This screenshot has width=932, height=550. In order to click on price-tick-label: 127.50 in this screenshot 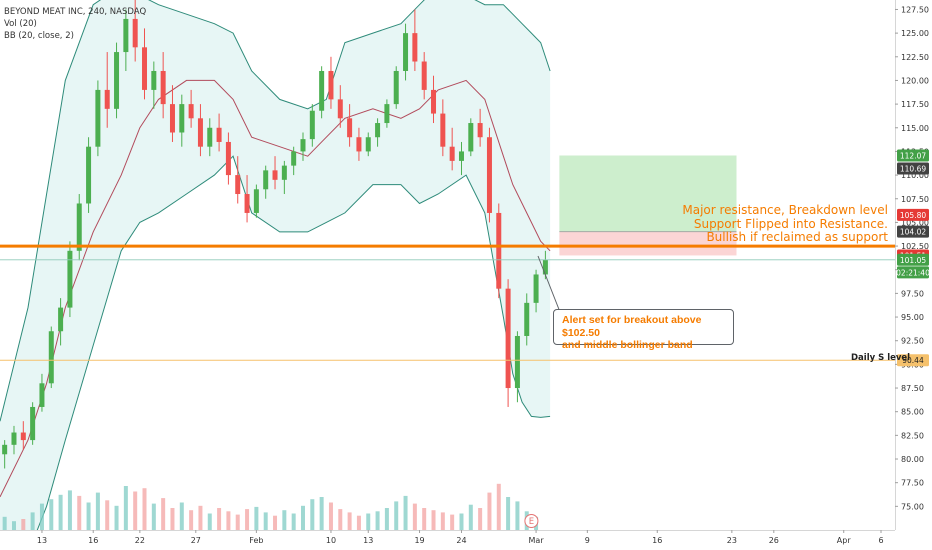, I will do `click(915, 9)`.